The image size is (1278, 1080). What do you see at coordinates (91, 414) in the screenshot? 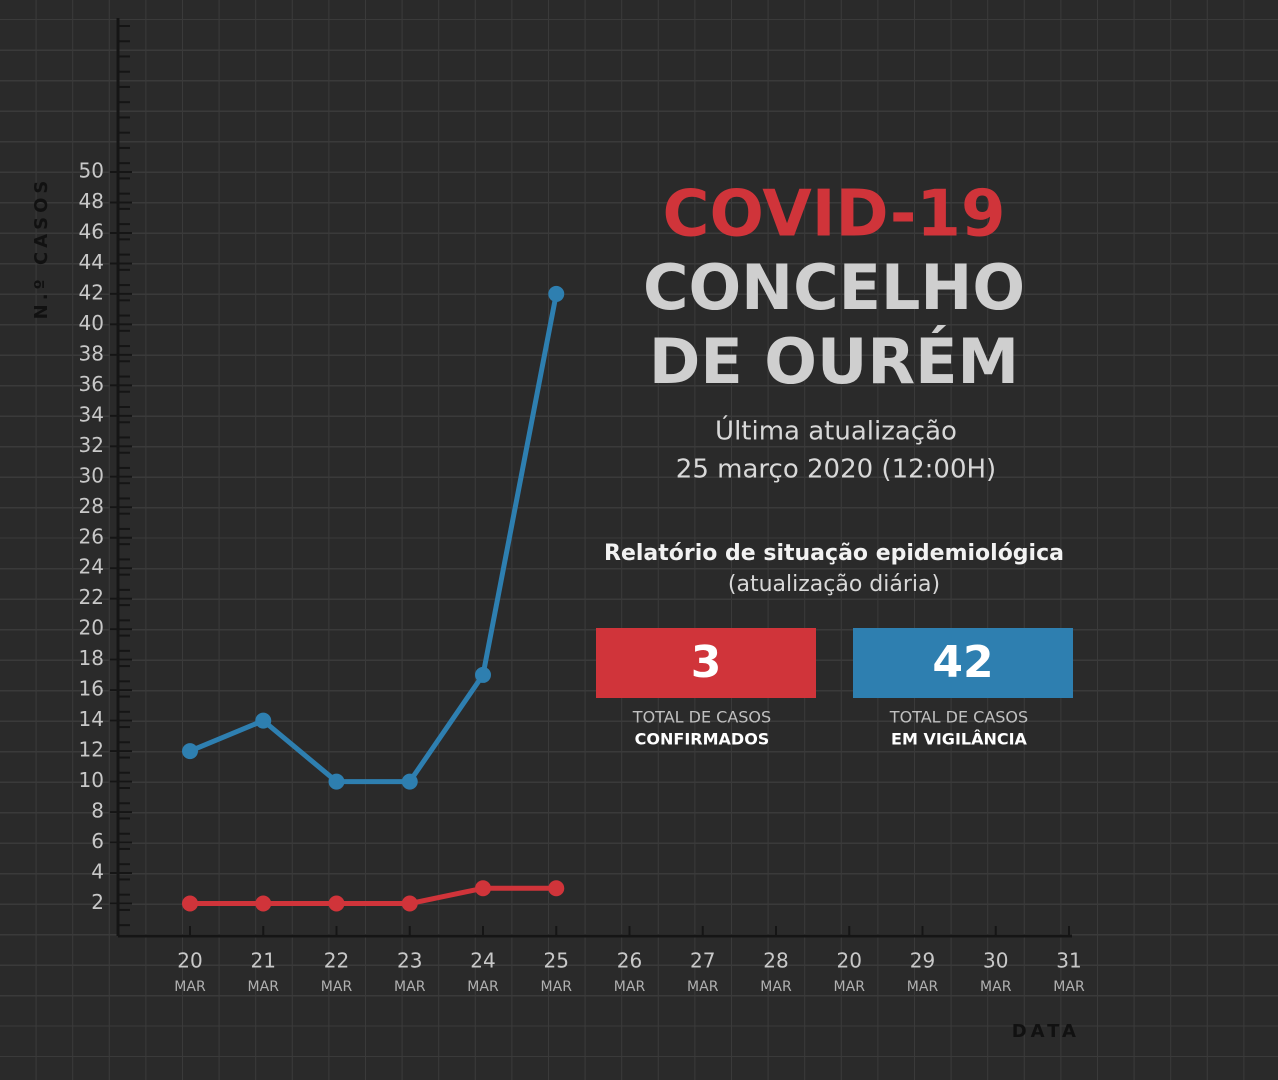
I see `y-tick-label: 34` at bounding box center [91, 414].